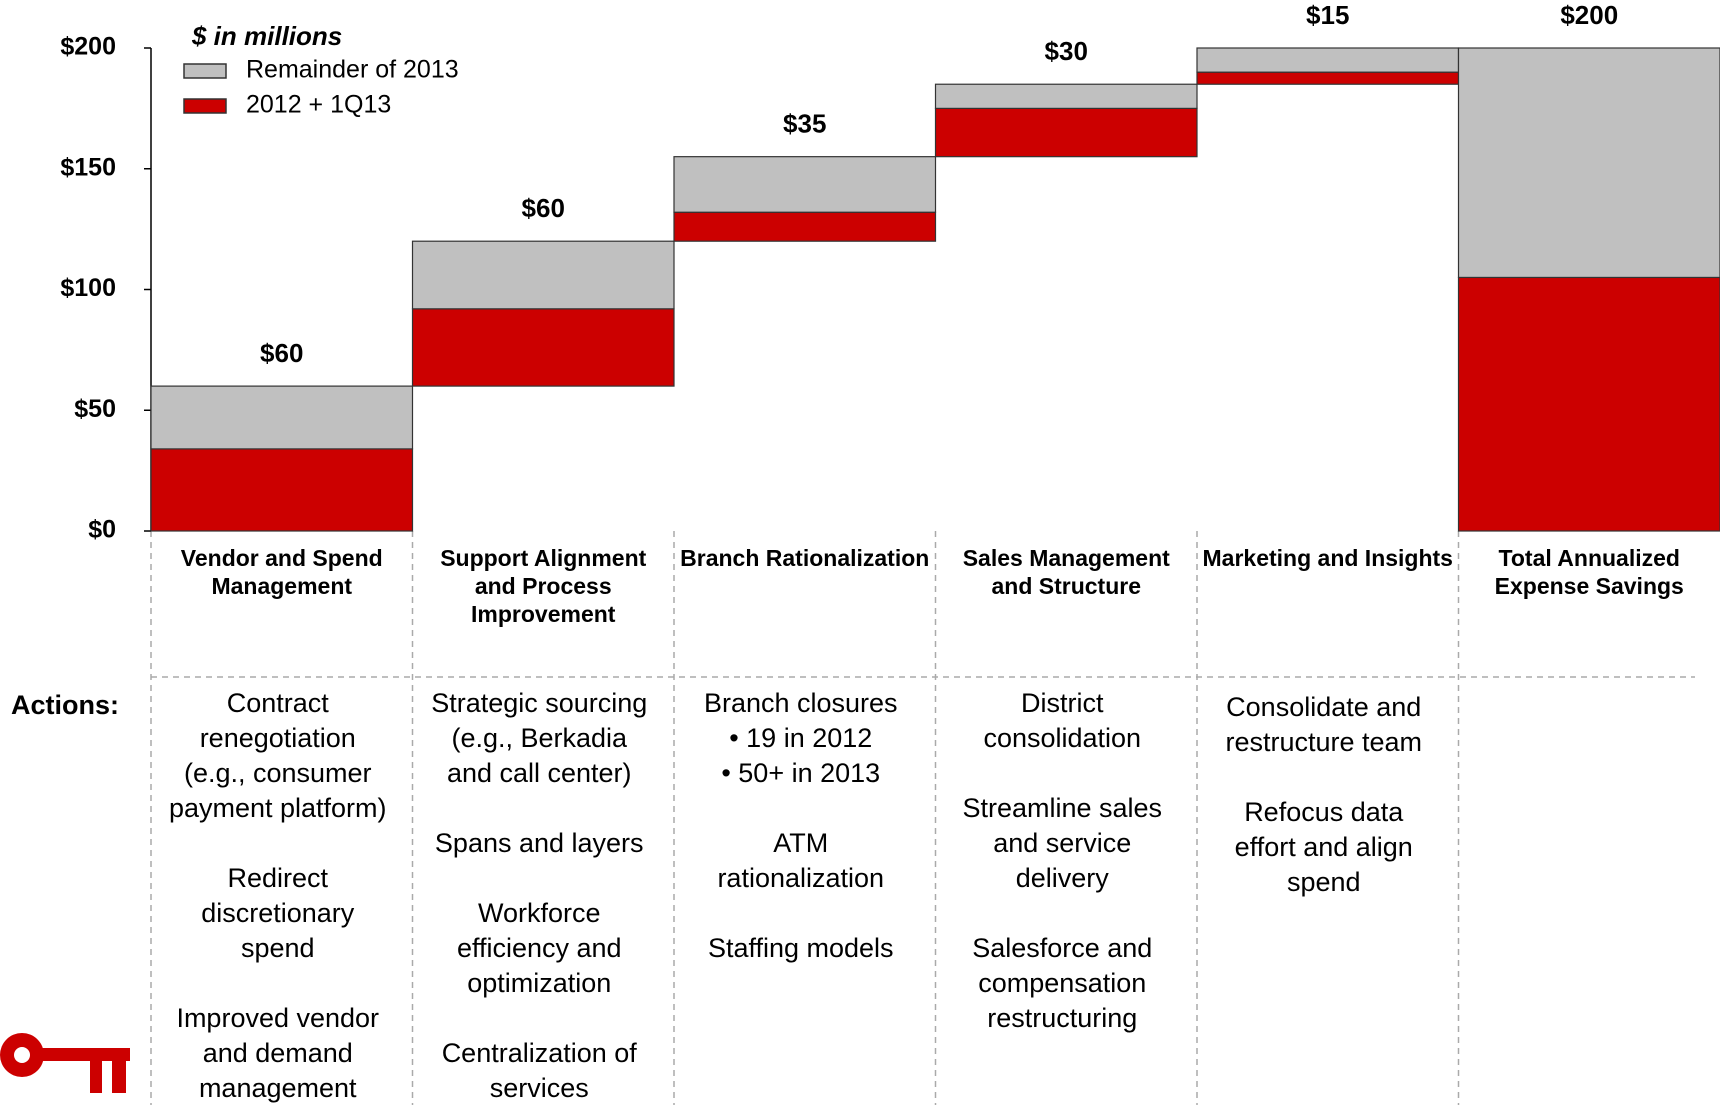 The height and width of the screenshot is (1105, 1720). Describe the element at coordinates (1062, 808) in the screenshot. I see `action-text: Streamline sales` at that location.